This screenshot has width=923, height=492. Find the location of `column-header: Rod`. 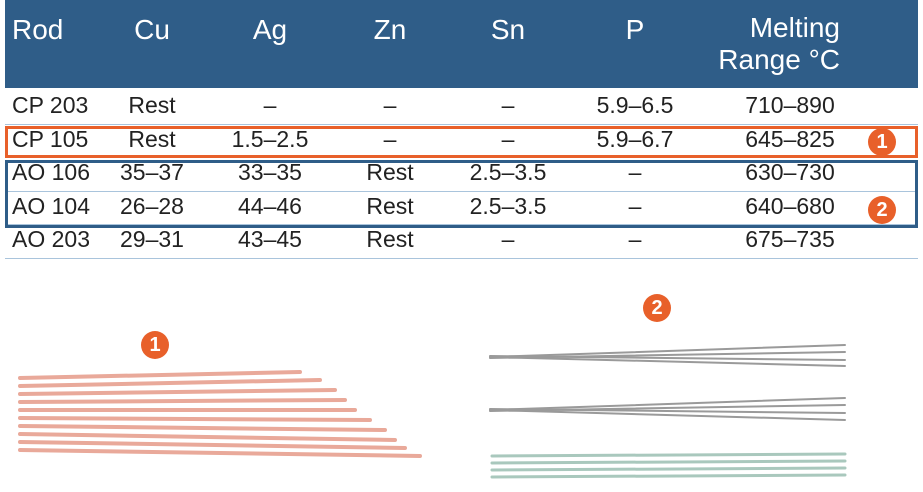

column-header: Rod is located at coordinates (38, 29).